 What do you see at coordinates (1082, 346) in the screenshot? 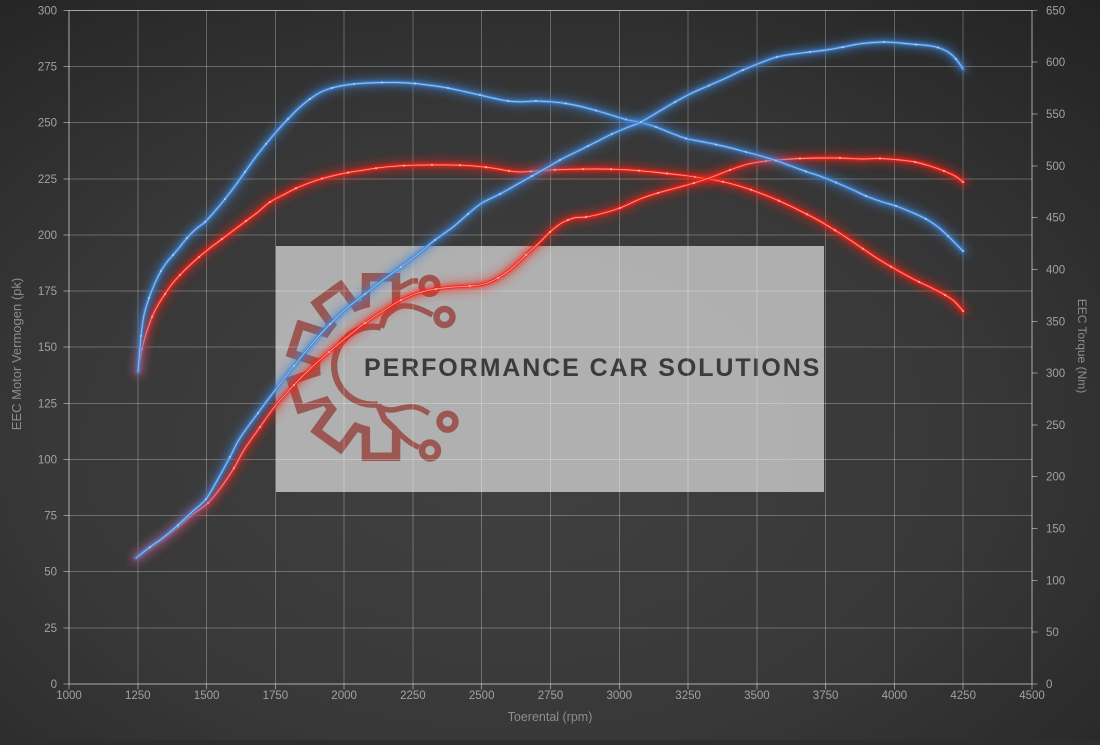
I see `svg-text: EEC Torque (Nm)` at bounding box center [1082, 346].